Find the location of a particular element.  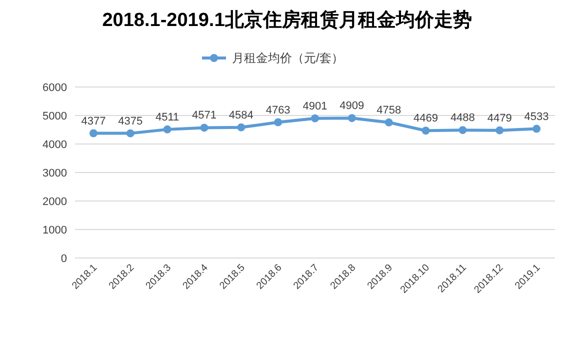

data-label: 4584 is located at coordinates (241, 115).